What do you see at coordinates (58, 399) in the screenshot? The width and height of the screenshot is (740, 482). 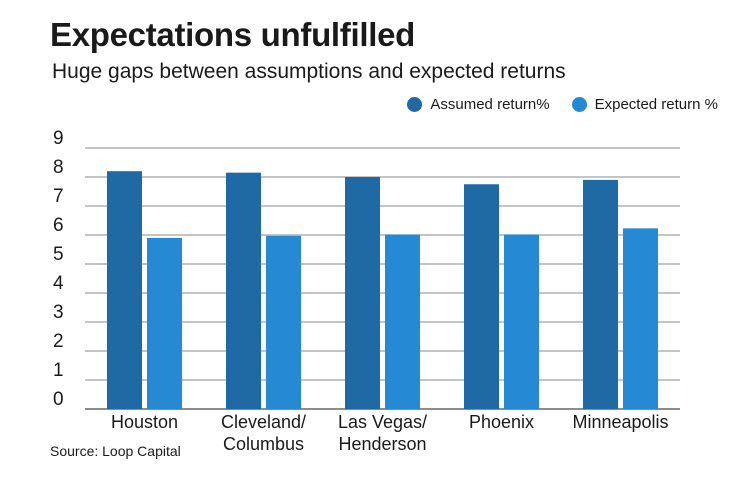 I see `y-tick-label: 0` at bounding box center [58, 399].